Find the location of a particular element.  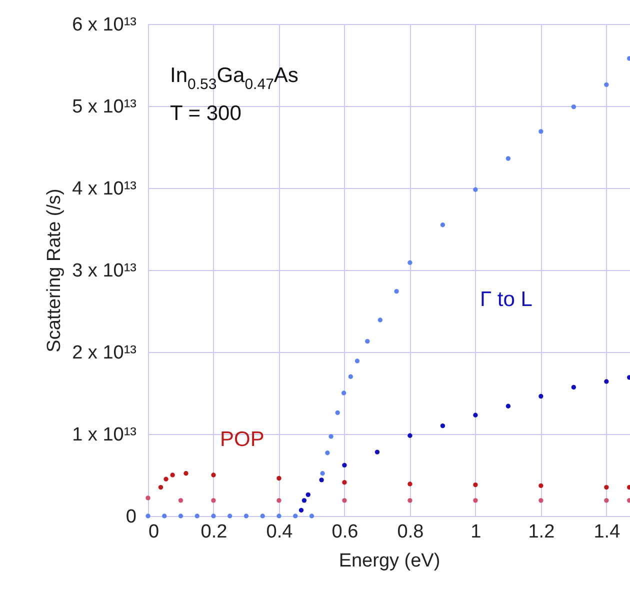

x-tick-label: 0.8 is located at coordinates (410, 532).